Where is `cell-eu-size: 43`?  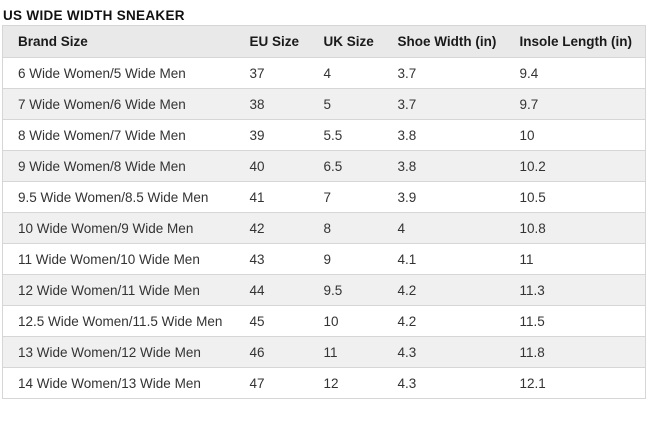 cell-eu-size: 43 is located at coordinates (271, 259).